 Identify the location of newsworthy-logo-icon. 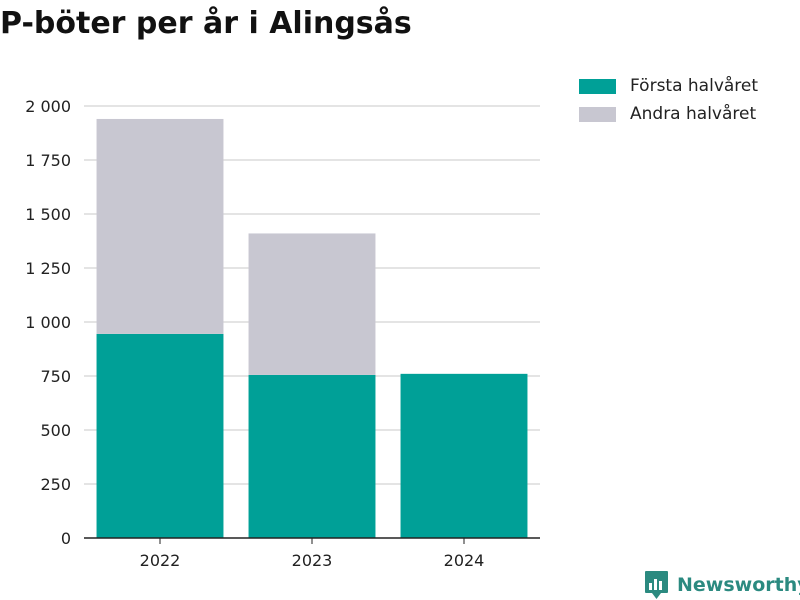
(656, 585).